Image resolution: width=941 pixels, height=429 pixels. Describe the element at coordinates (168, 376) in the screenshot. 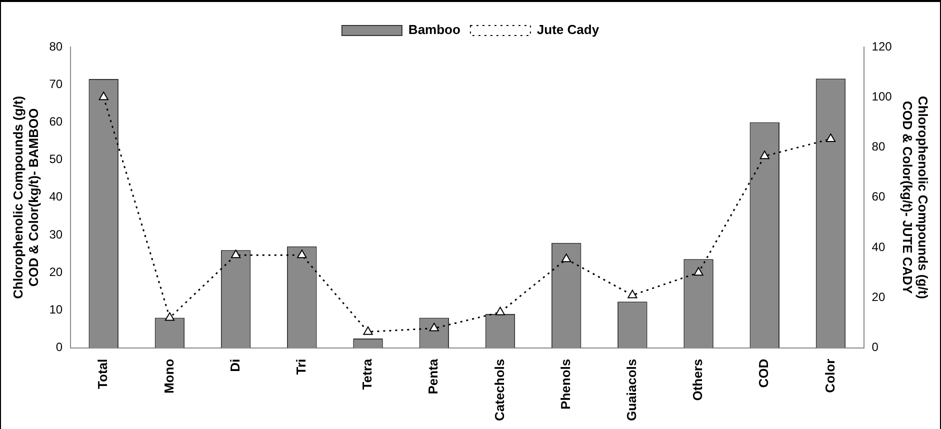

I see `x-tick-label: Mono` at that location.